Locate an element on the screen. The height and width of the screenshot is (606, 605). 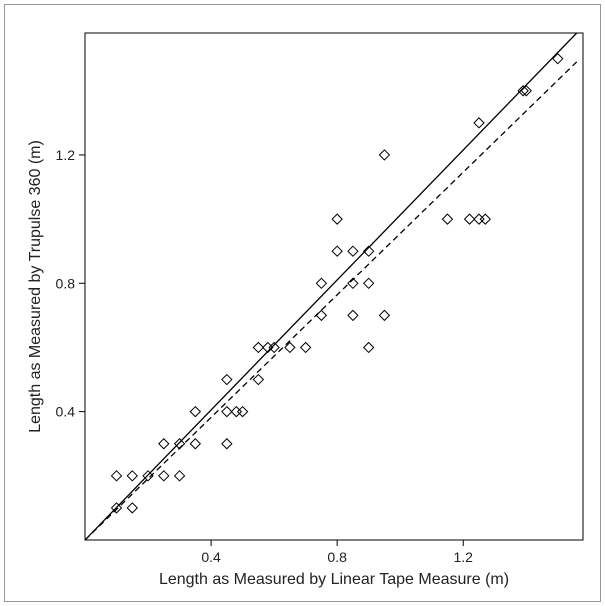
y-tick-label: 0.4 is located at coordinates (66, 412).